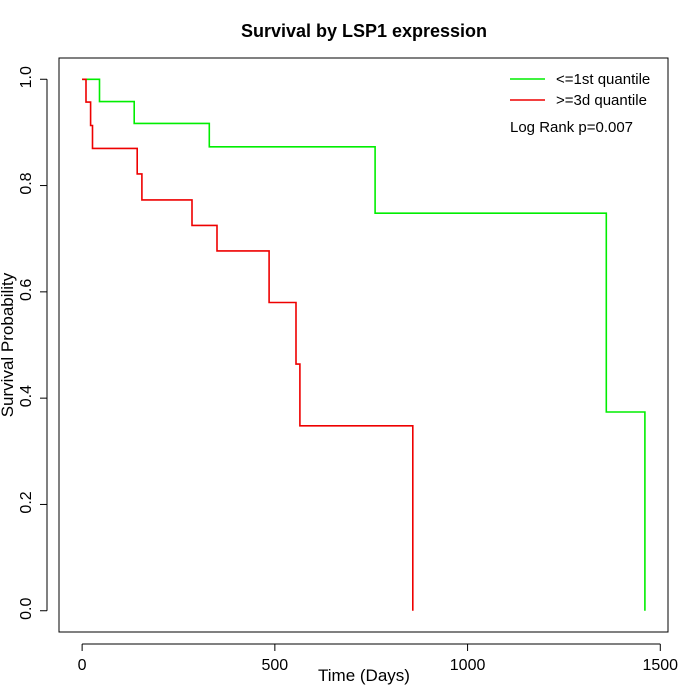 The height and width of the screenshot is (700, 700). I want to click on legend-label: <=1st quantile, so click(603, 79).